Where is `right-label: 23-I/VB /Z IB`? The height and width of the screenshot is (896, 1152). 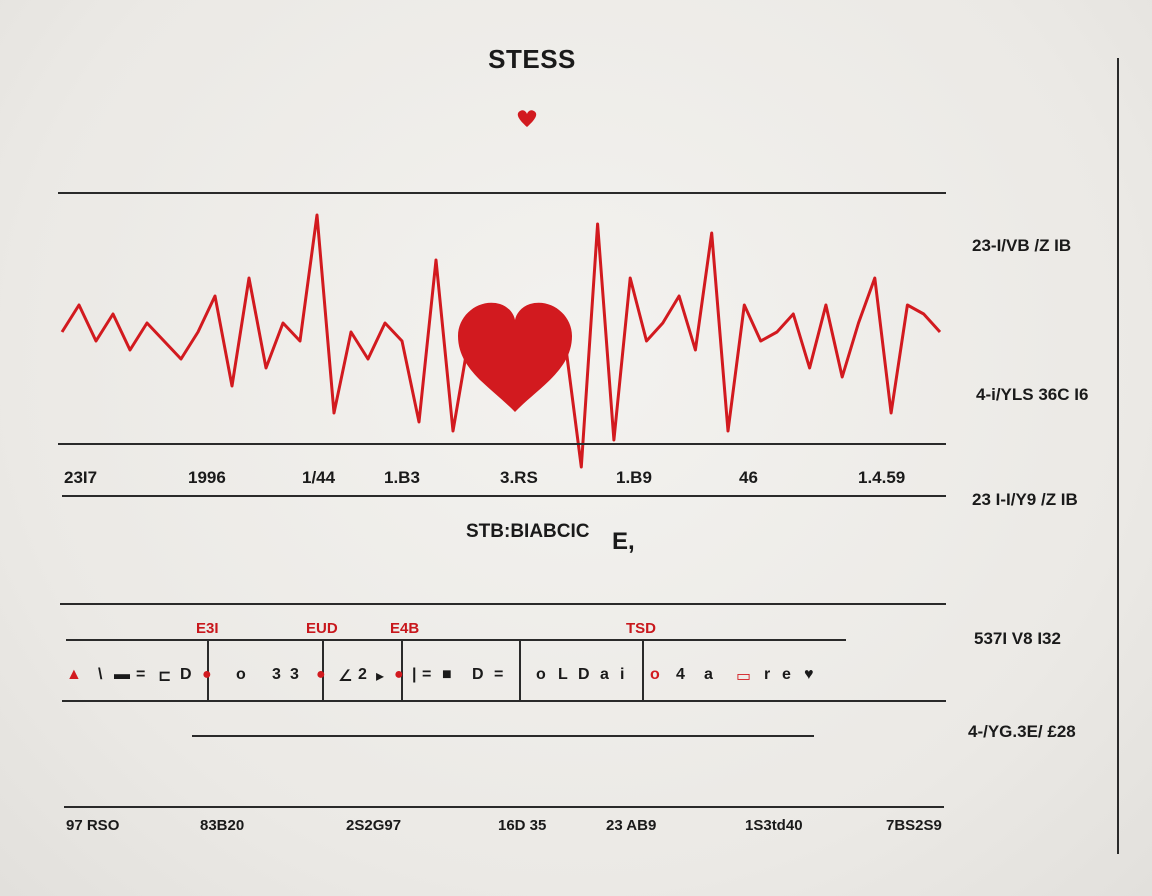
right-label: 23-I/VB /Z IB is located at coordinates (1022, 245).